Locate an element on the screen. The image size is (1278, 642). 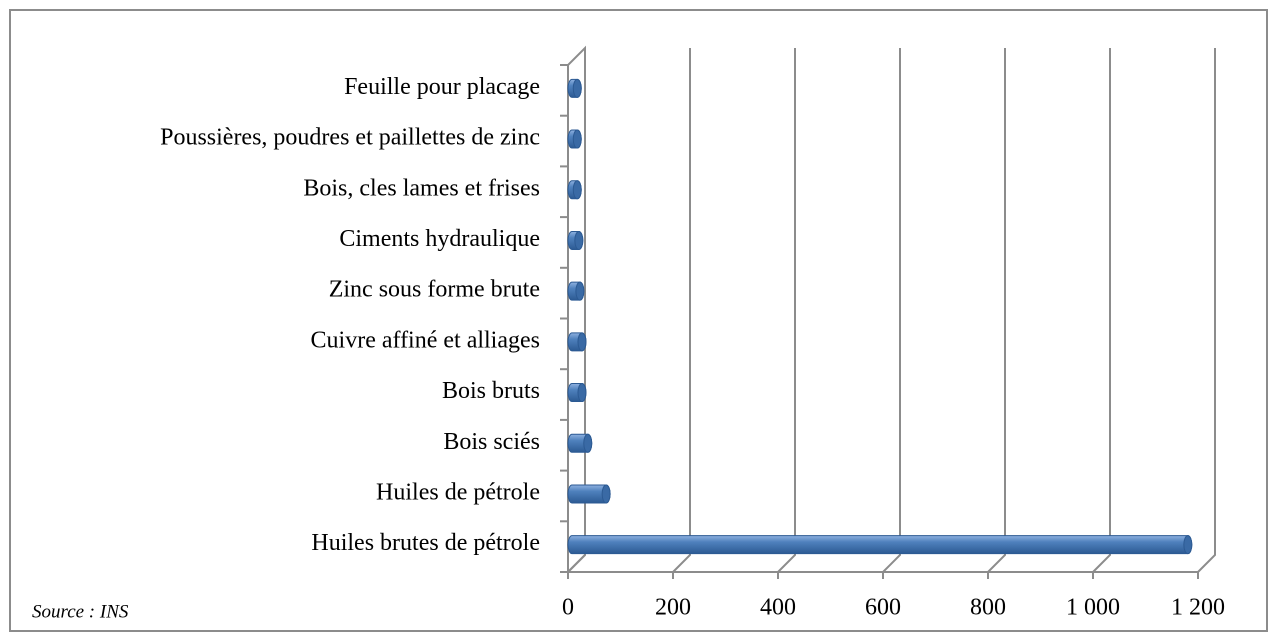
source: Source : INS is located at coordinates (80, 611).